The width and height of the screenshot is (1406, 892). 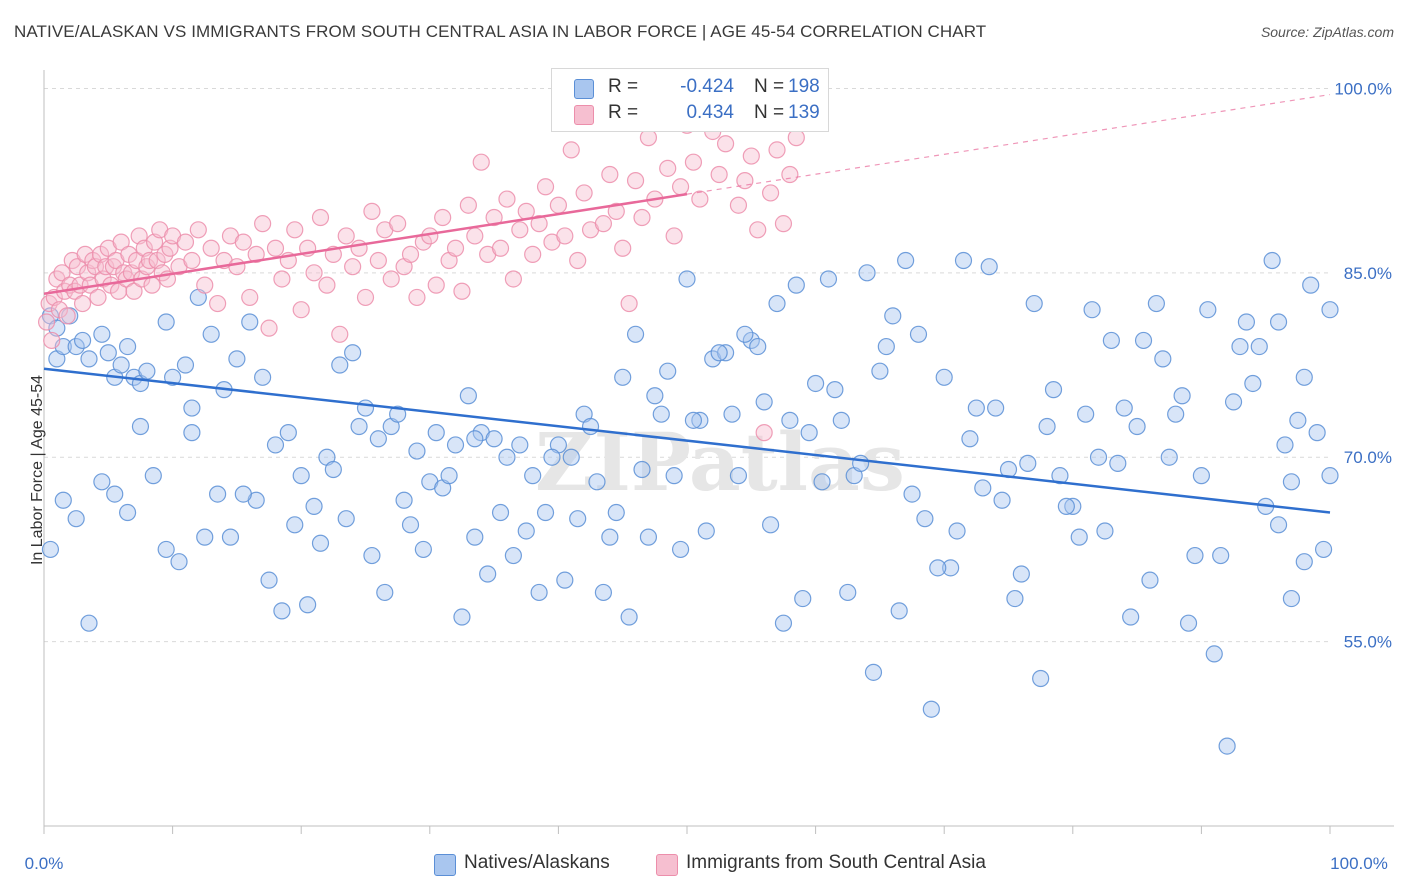 What do you see at coordinates (584, 89) in the screenshot?
I see `legend-swatch-natives` at bounding box center [584, 89].